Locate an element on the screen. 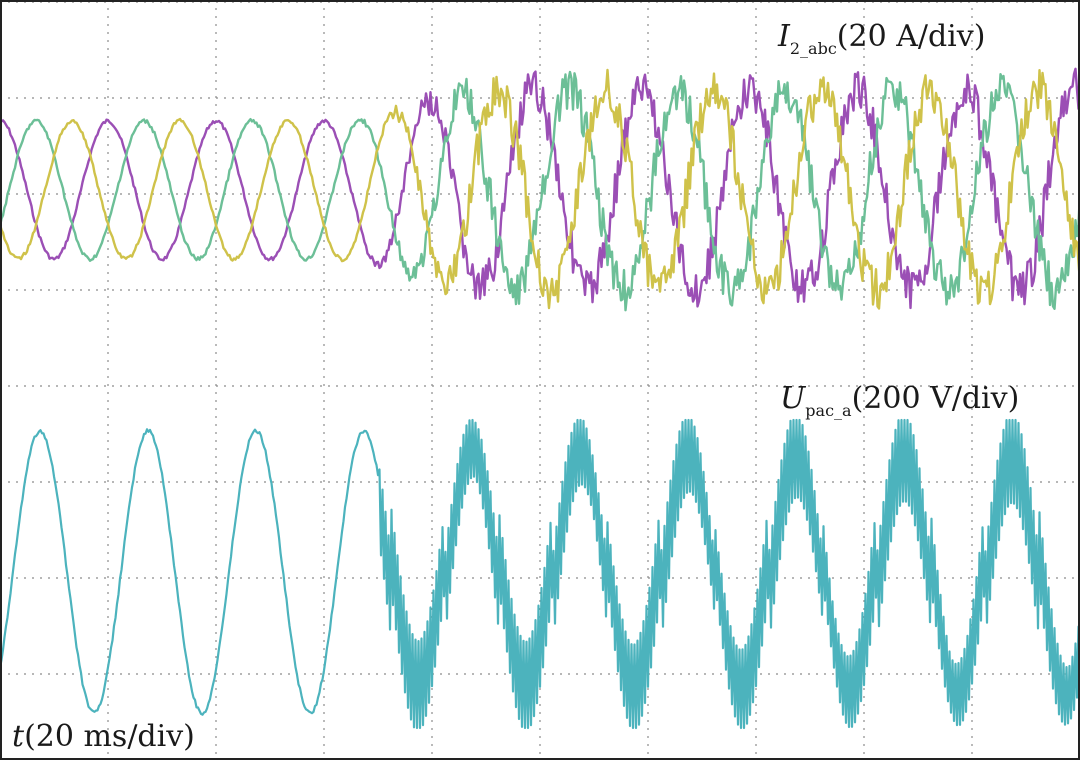  time-label: t(20 ms/div) is located at coordinates (103, 736).